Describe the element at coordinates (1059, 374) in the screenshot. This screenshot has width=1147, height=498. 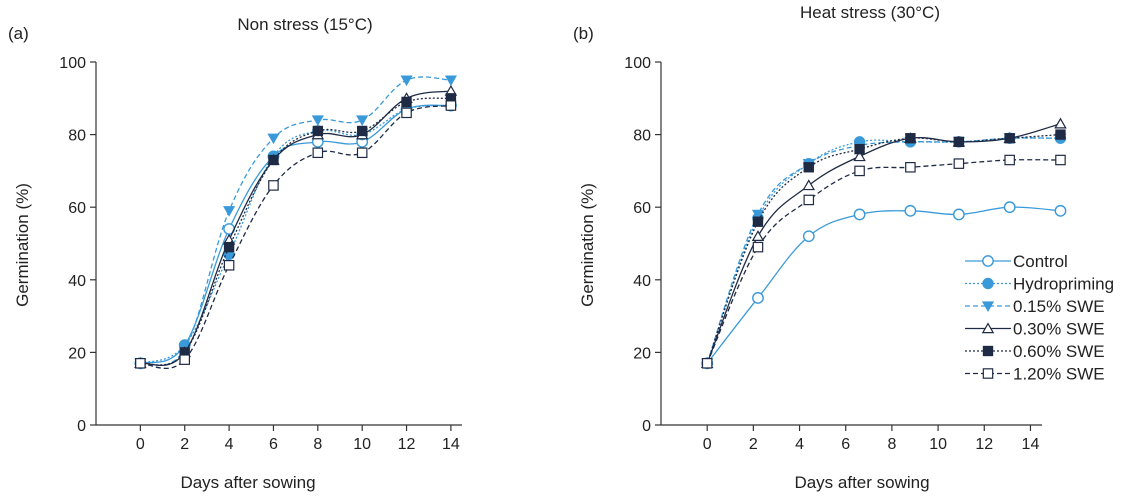
I see `legend-label: 1.20% SWE` at that location.